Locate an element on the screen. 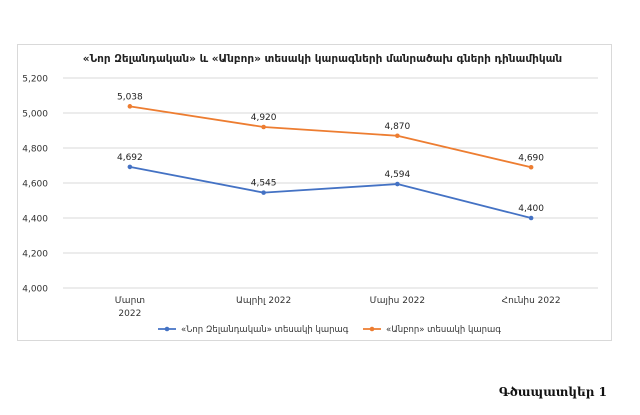  x-tick-label: Հունիս 2022 is located at coordinates (531, 301).